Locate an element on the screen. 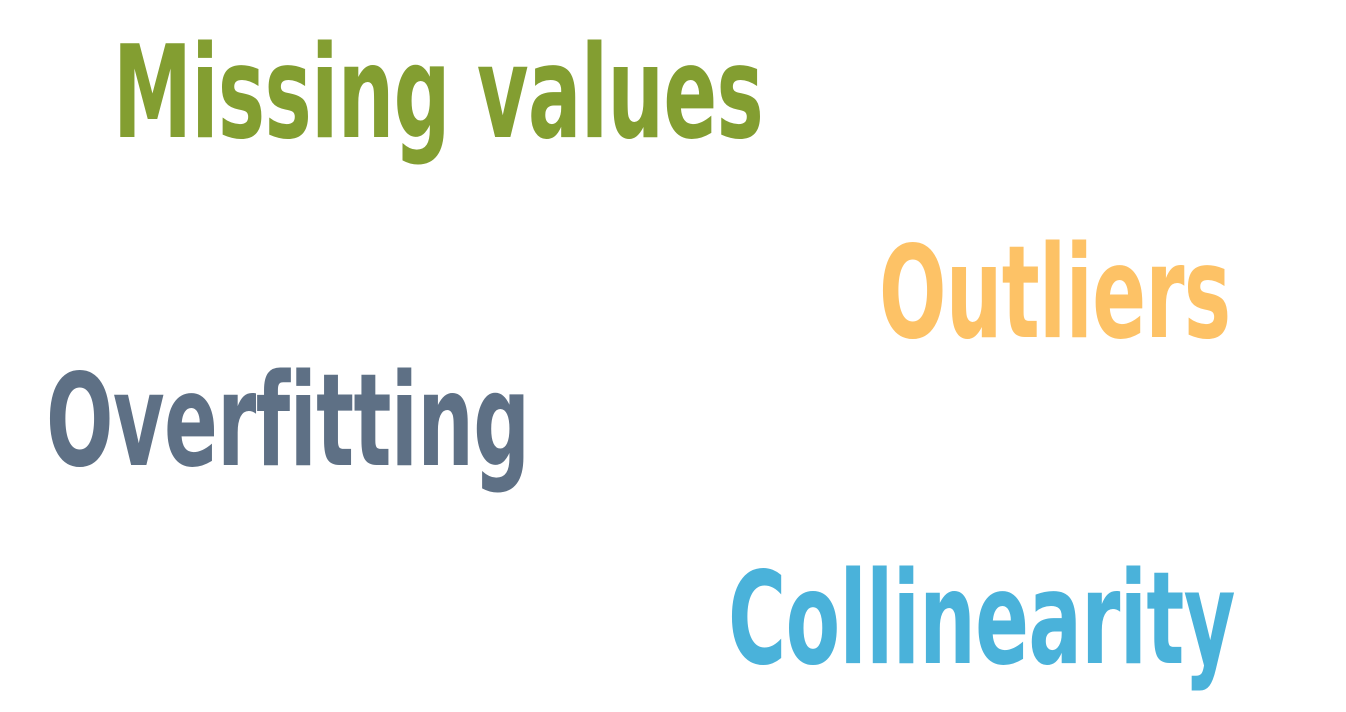 This screenshot has height=712, width=1346. word-collinearity: Collinearity is located at coordinates (981, 619).